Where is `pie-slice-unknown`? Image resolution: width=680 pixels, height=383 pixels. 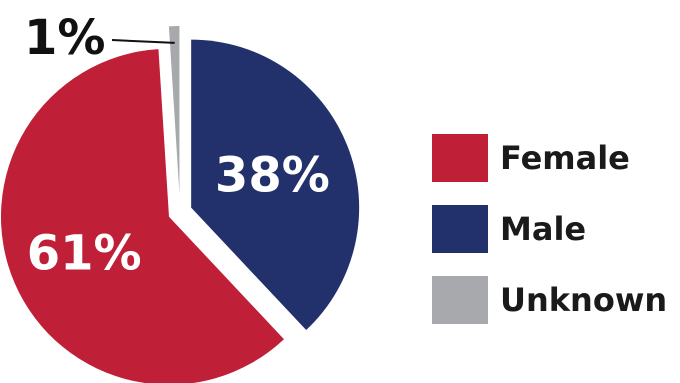
pie-slice-unknown is located at coordinates (174, 110).